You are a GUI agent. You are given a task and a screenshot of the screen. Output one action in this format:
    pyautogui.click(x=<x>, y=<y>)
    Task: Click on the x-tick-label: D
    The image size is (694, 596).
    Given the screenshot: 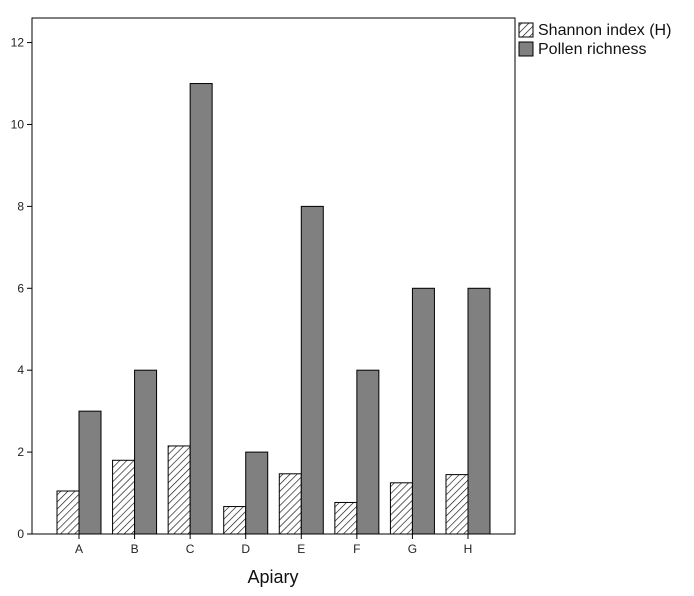 What is the action you would take?
    pyautogui.click(x=245, y=549)
    